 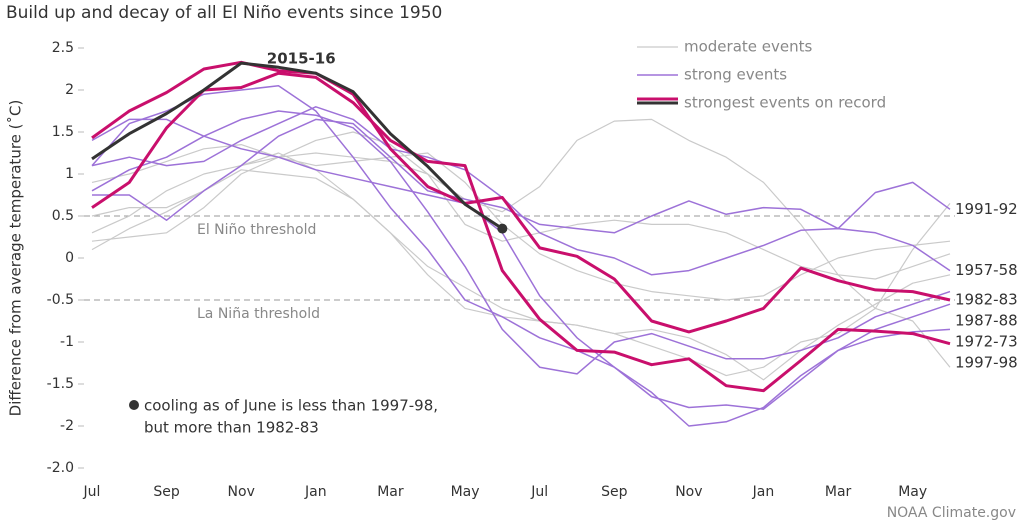 What do you see at coordinates (785, 103) in the screenshot?
I see `legend-label: strongest events on record` at bounding box center [785, 103].